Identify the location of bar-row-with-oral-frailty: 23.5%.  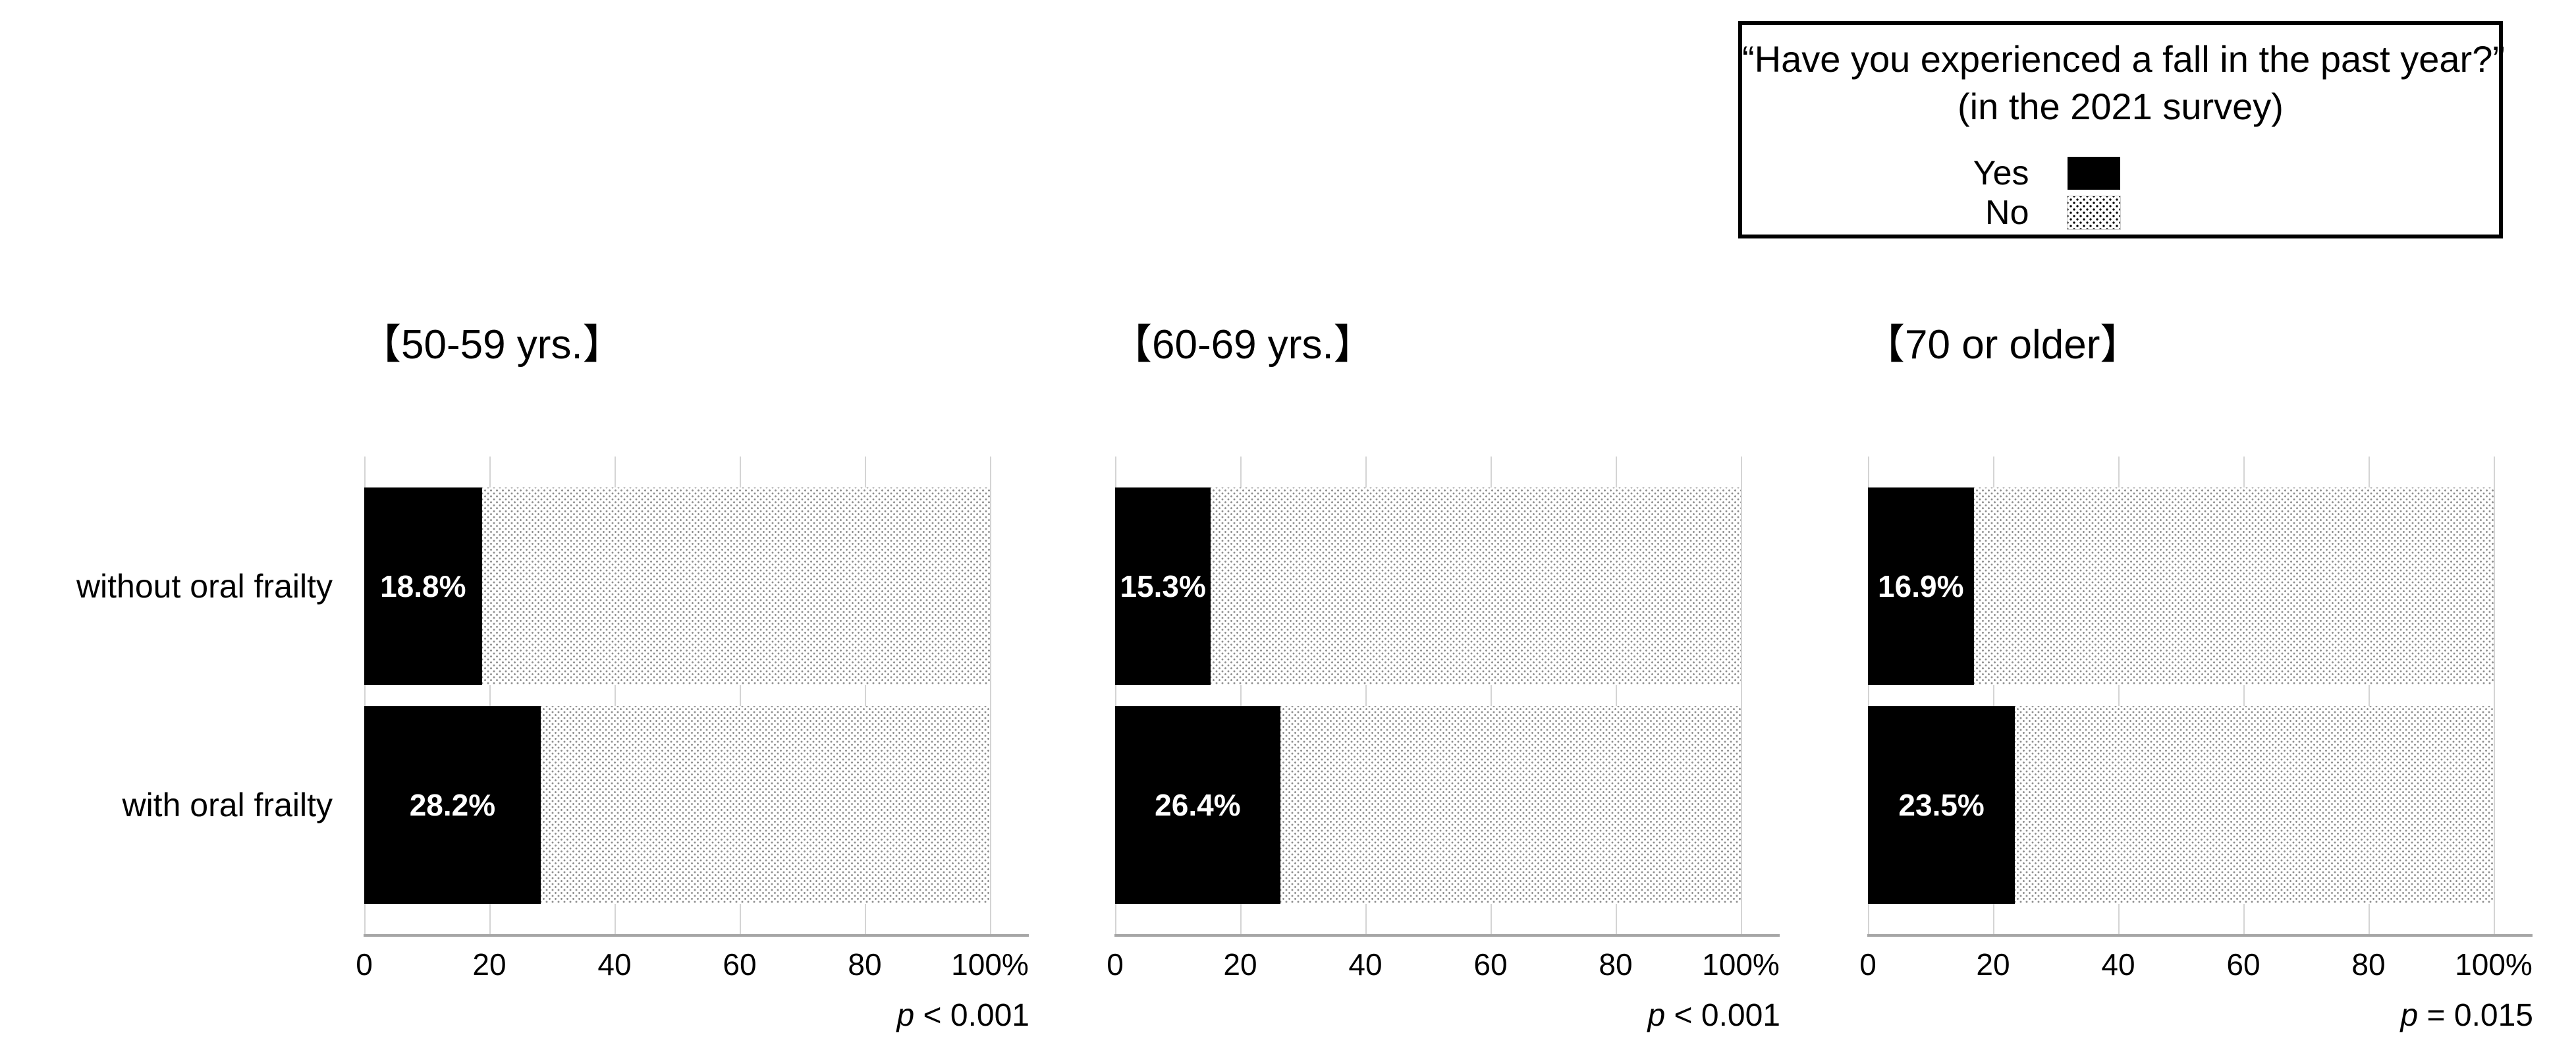
(2181, 805).